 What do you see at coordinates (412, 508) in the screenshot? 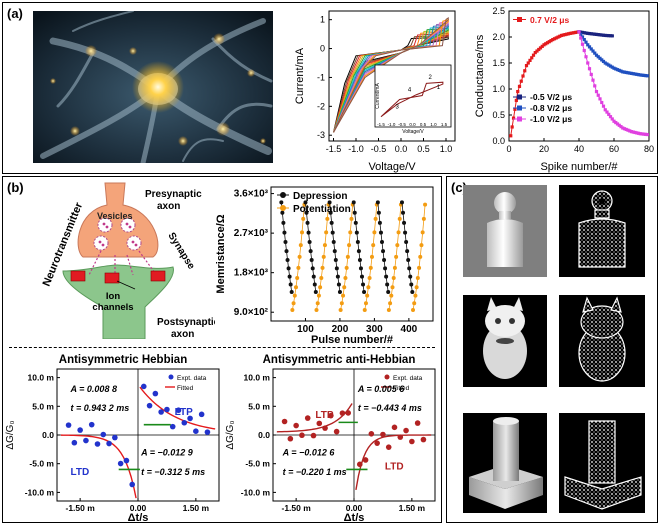
I see `stdp-xtick: 1.50 m` at bounding box center [412, 508].